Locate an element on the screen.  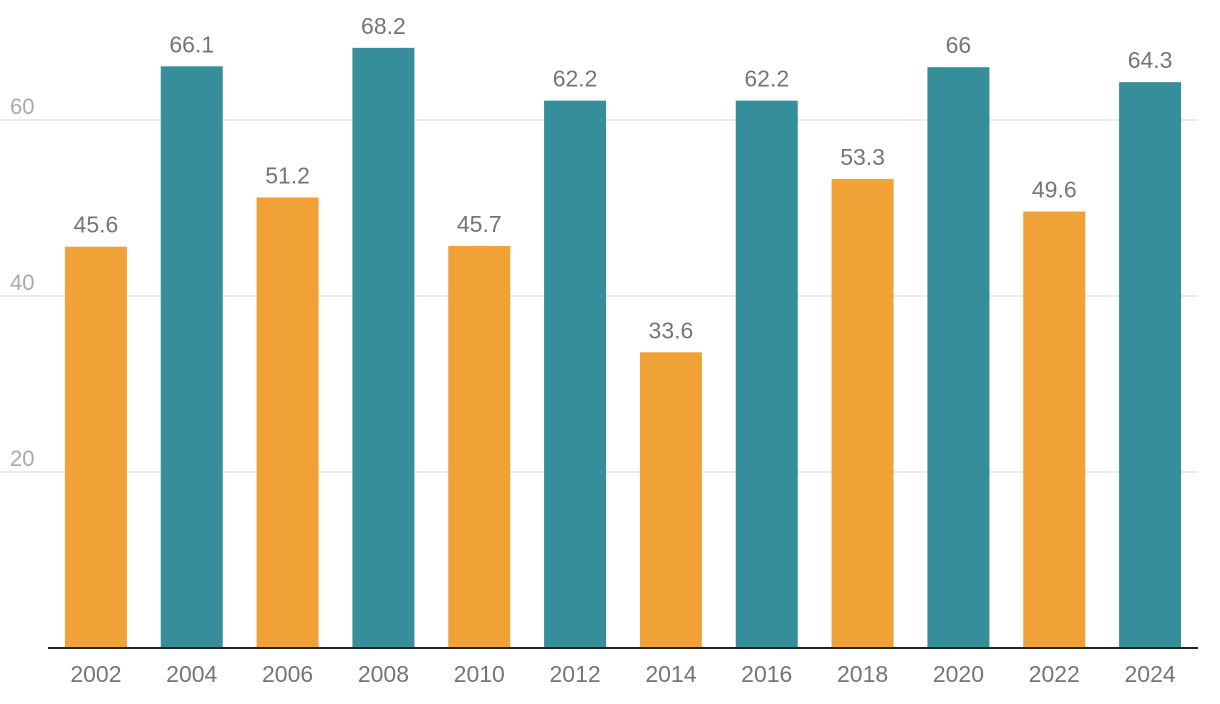
y-tick-label-20: 20 is located at coordinates (22, 458).